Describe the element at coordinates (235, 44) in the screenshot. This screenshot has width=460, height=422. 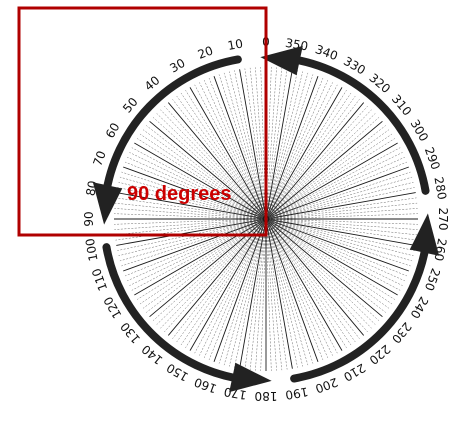
I see `degree-label: 10` at that location.